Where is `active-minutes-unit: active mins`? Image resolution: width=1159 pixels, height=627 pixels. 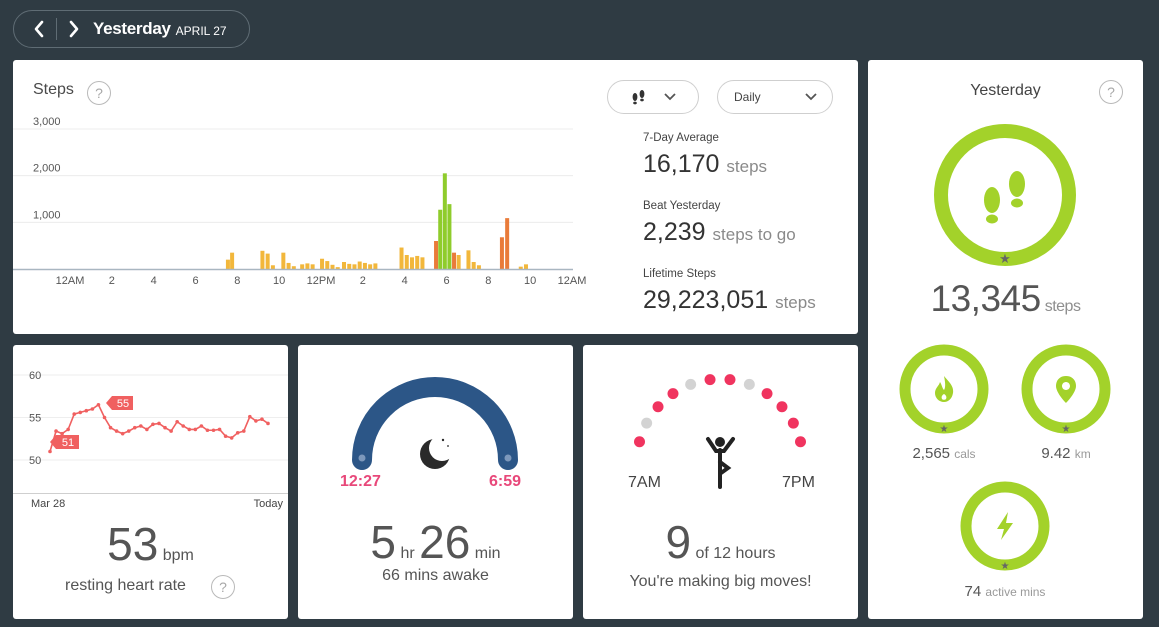 active-minutes-unit: active mins is located at coordinates (1015, 592).